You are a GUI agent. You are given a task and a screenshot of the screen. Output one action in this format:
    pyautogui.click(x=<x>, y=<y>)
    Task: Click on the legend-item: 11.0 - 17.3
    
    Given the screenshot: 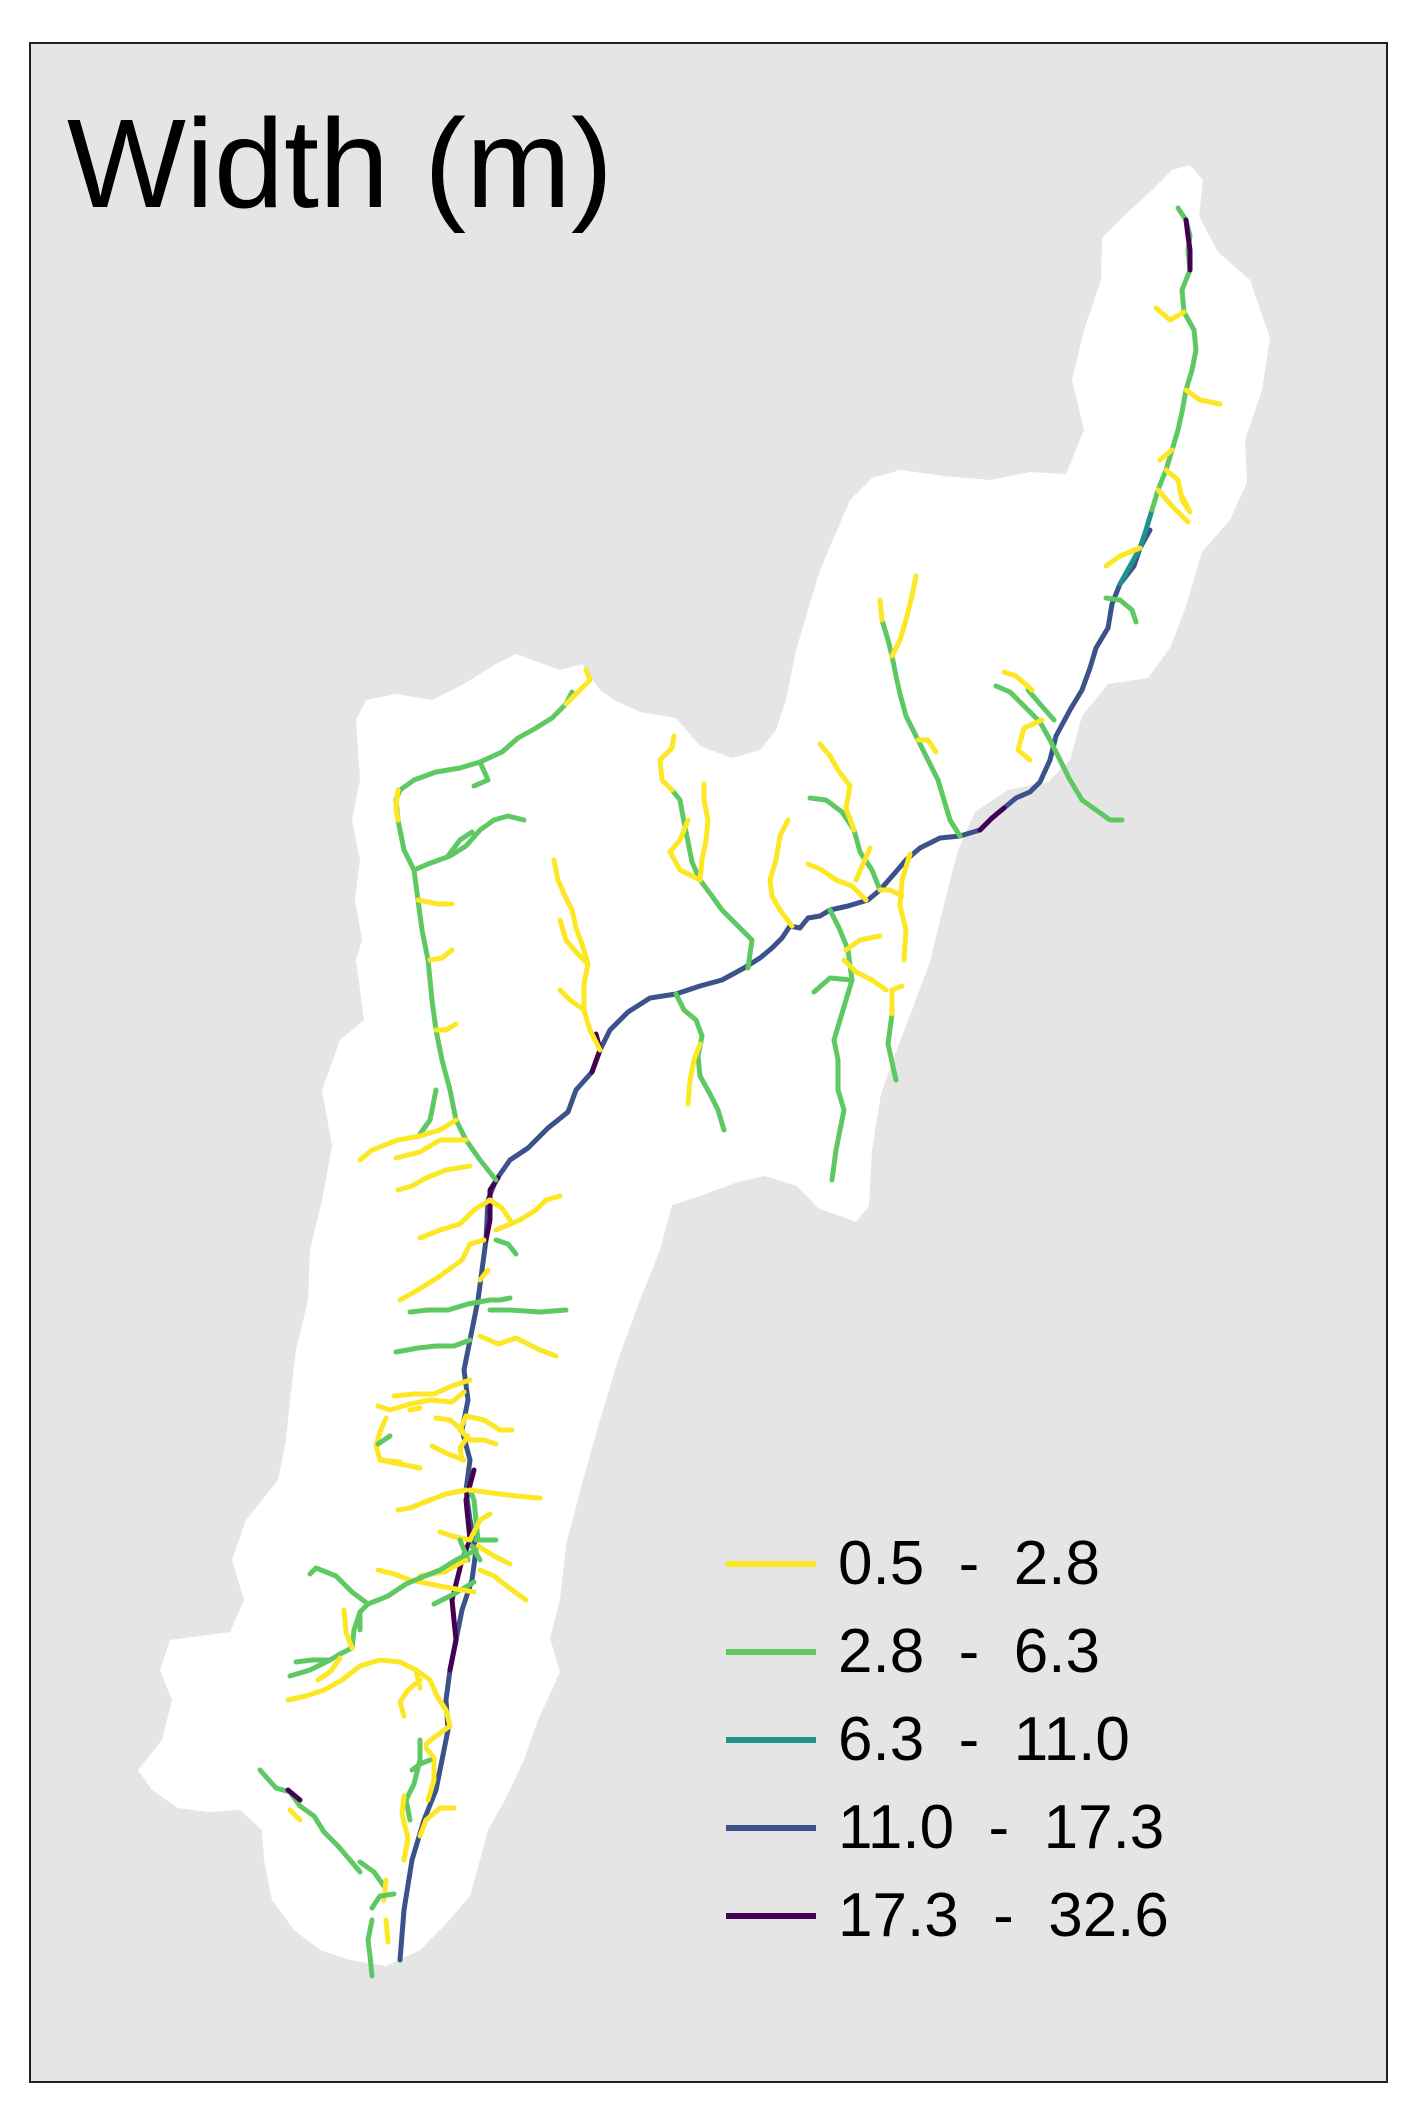 What is the action you would take?
    pyautogui.click(x=947, y=1828)
    